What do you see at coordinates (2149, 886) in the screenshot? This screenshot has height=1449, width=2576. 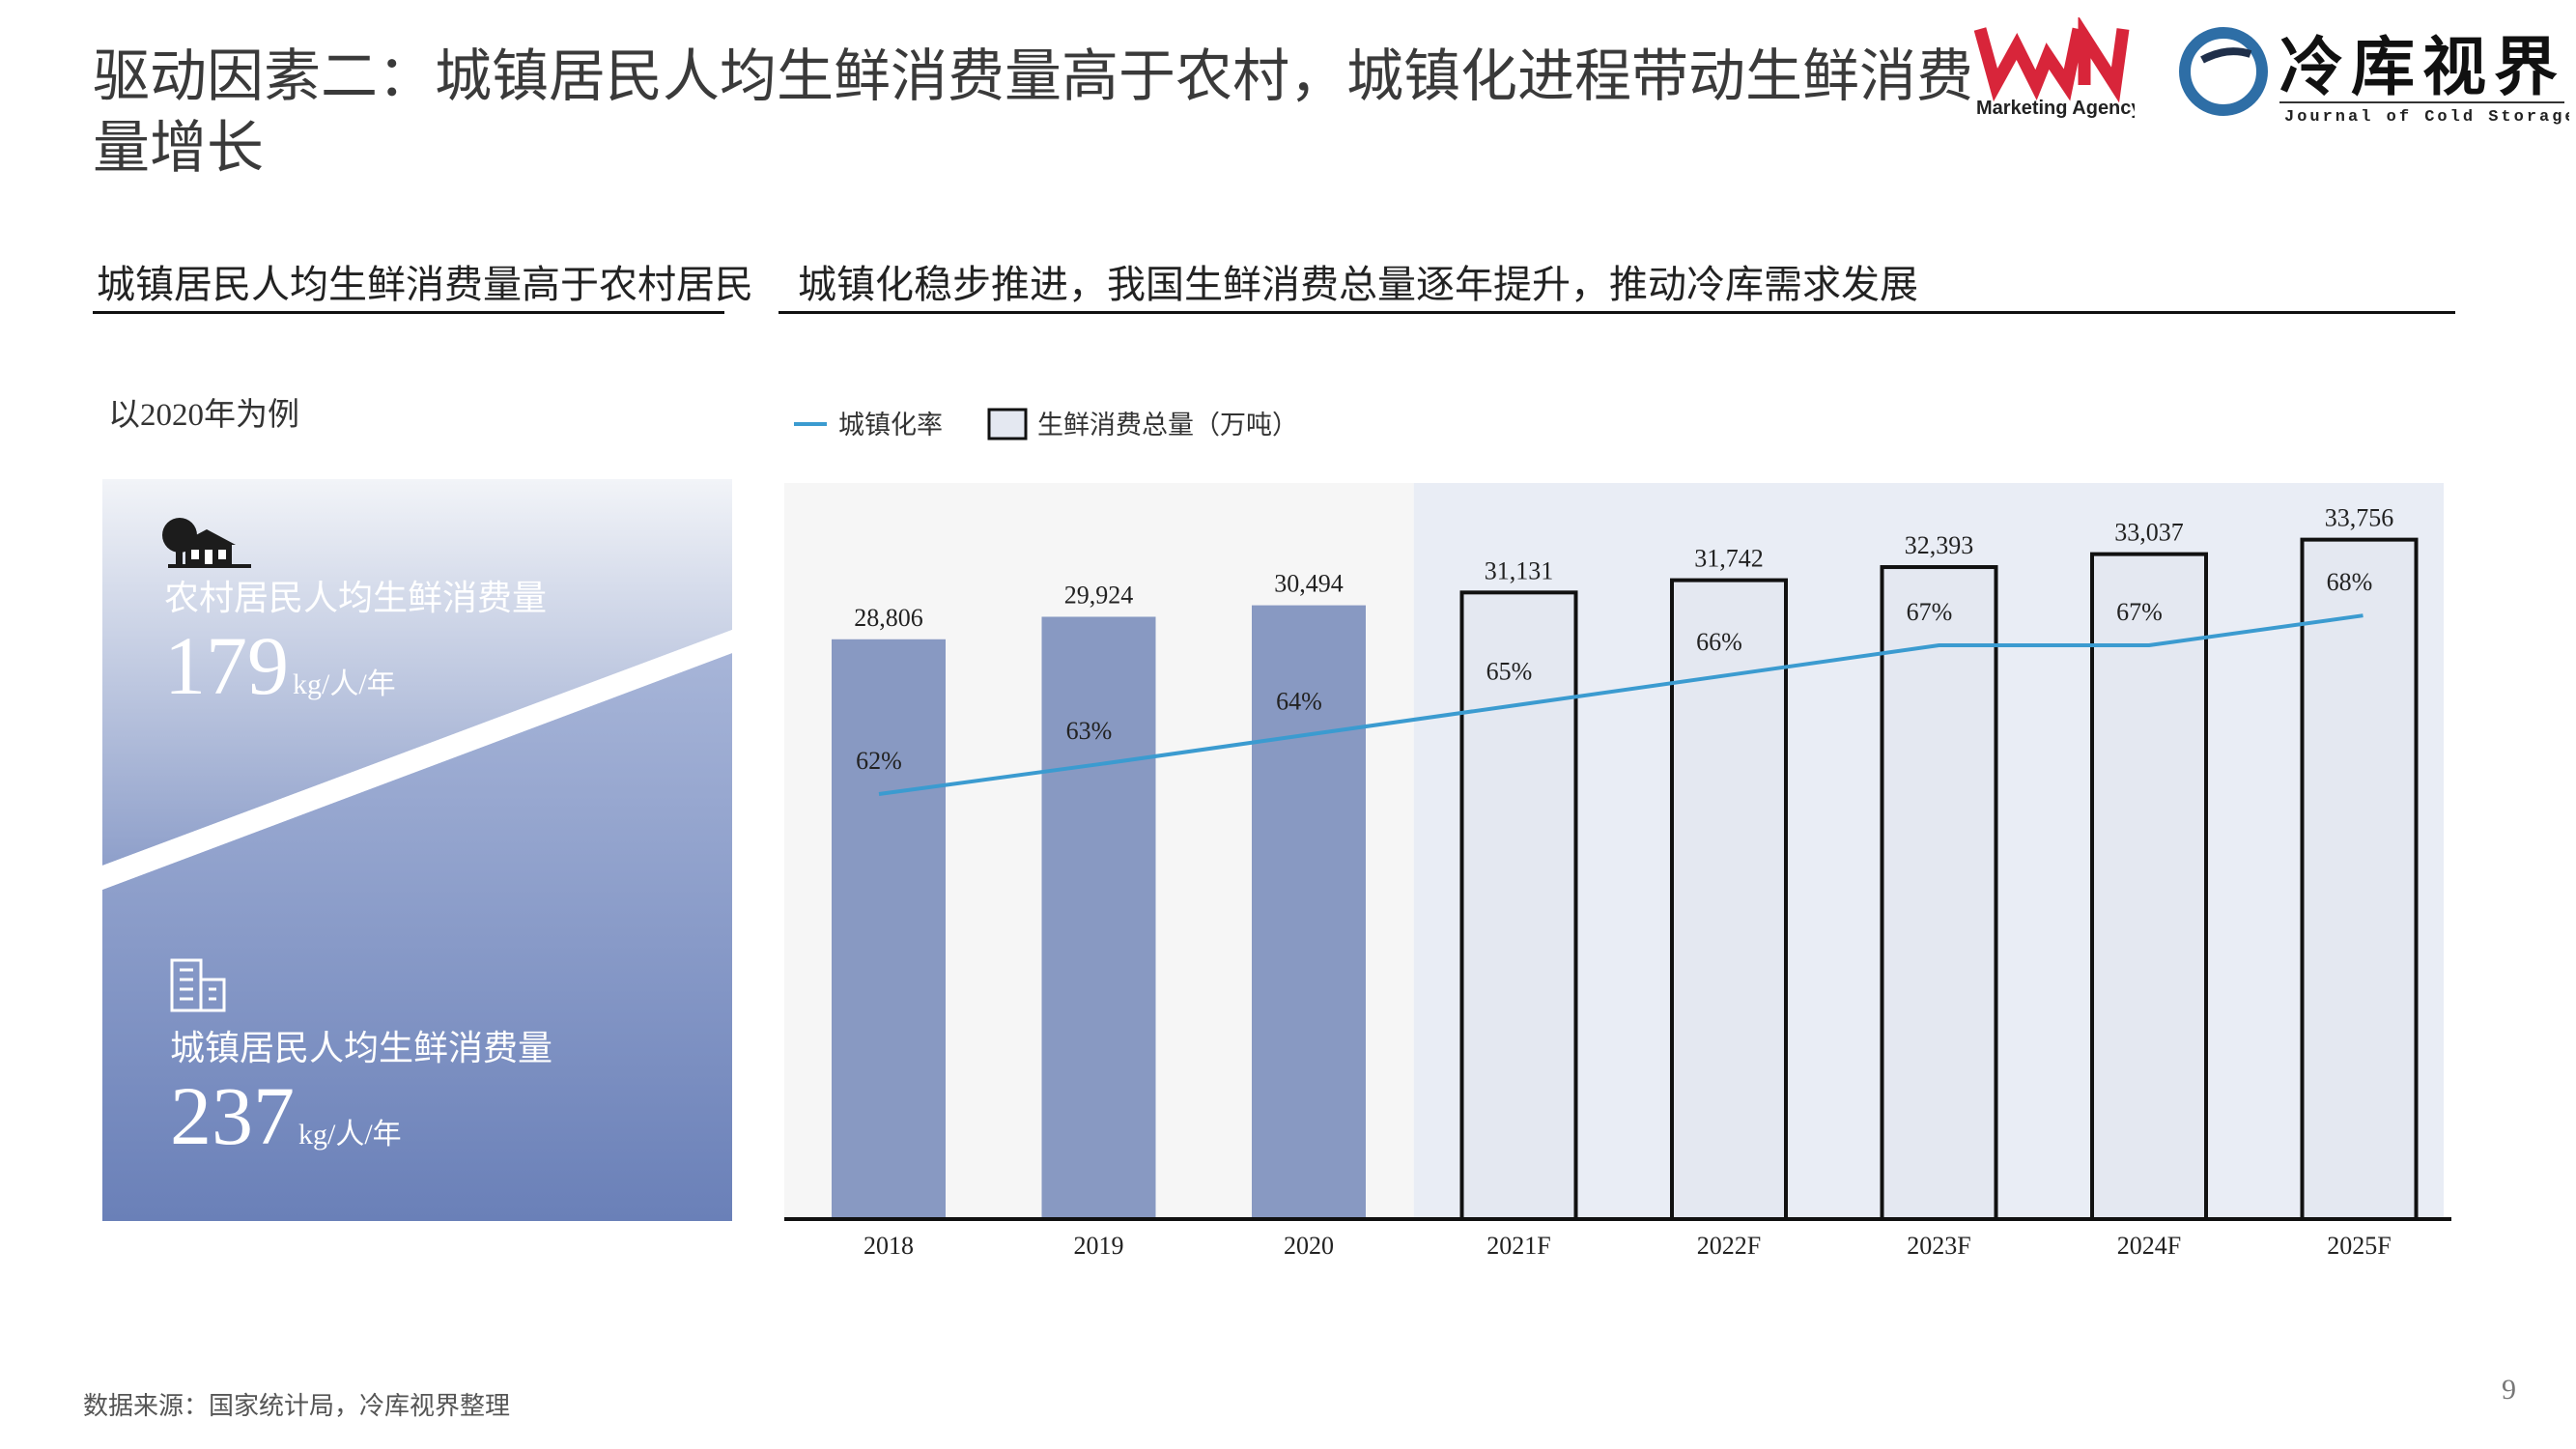 I see `bar-2024F` at bounding box center [2149, 886].